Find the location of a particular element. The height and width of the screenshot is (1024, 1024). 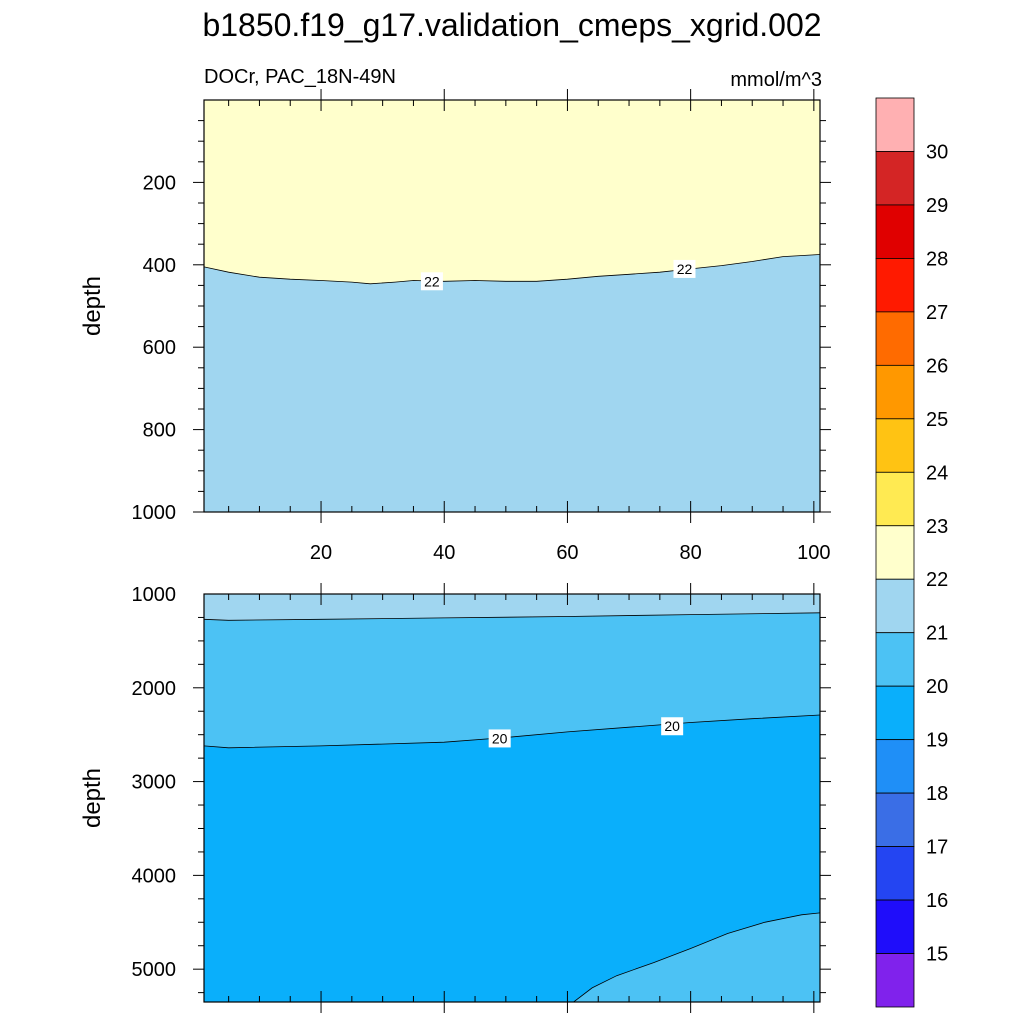

y-tick-label: 5000 is located at coordinates (154, 970).